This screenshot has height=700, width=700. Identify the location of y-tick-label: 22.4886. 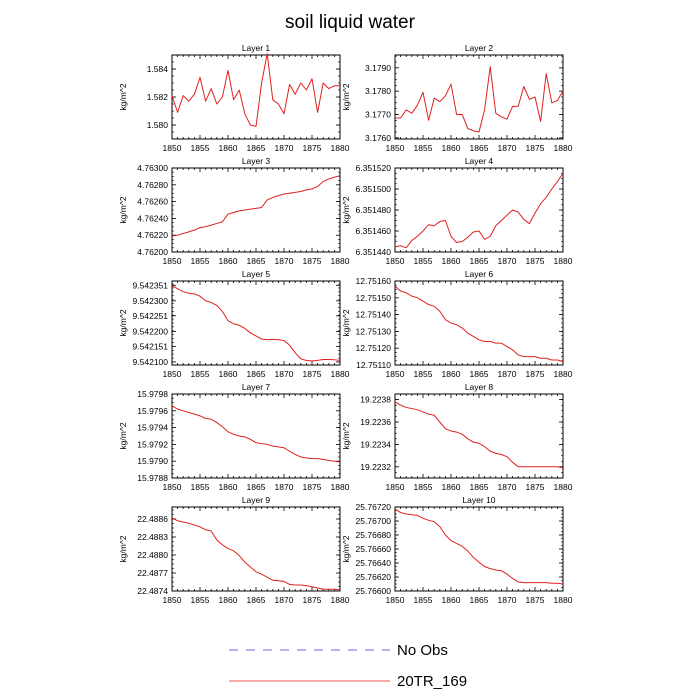
(152, 519).